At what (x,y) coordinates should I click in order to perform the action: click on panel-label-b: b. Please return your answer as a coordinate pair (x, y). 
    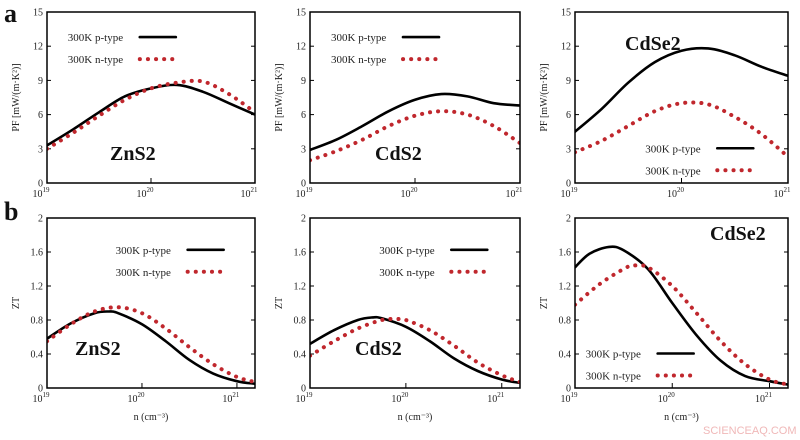
    Looking at the image, I should click on (11, 211).